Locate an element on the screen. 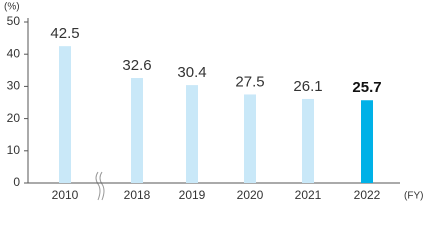 The image size is (437, 240). x-tick-label: 2020 is located at coordinates (250, 195).